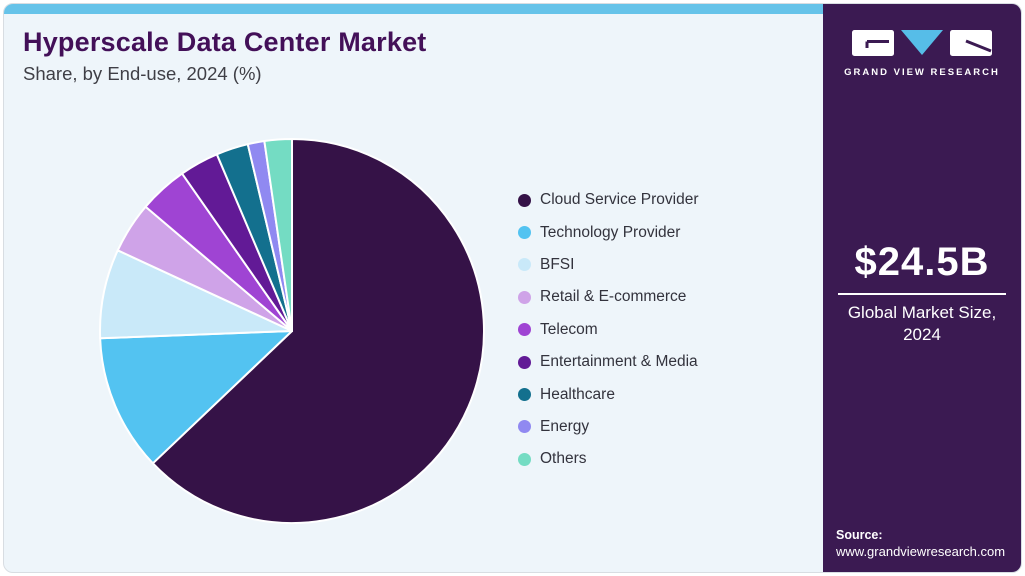 This screenshot has height=576, width=1025. I want to click on source-block: Source: www.grandviewresearch.com, so click(920, 543).